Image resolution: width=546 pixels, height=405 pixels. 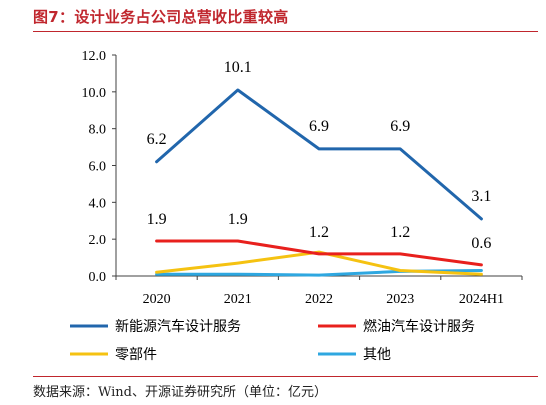 What do you see at coordinates (377, 355) in the screenshot?
I see `legend-label: 其他` at bounding box center [377, 355].